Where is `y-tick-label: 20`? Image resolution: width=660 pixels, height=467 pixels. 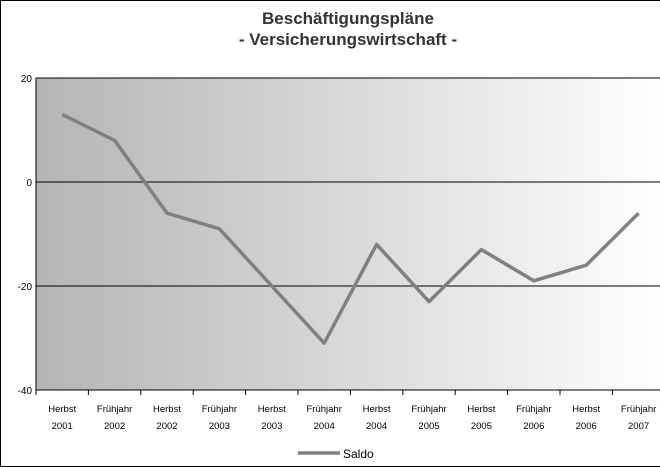
y-tick-label: 20 is located at coordinates (27, 79).